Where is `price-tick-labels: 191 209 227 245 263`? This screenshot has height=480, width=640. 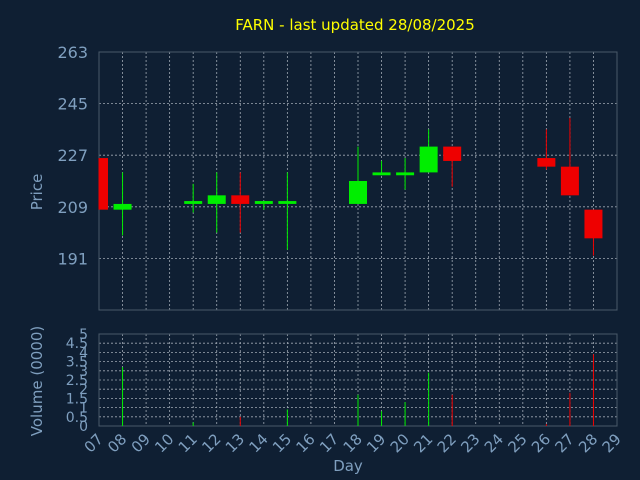
price-tick-labels: 191 209 227 245 263 is located at coordinates (72, 155).